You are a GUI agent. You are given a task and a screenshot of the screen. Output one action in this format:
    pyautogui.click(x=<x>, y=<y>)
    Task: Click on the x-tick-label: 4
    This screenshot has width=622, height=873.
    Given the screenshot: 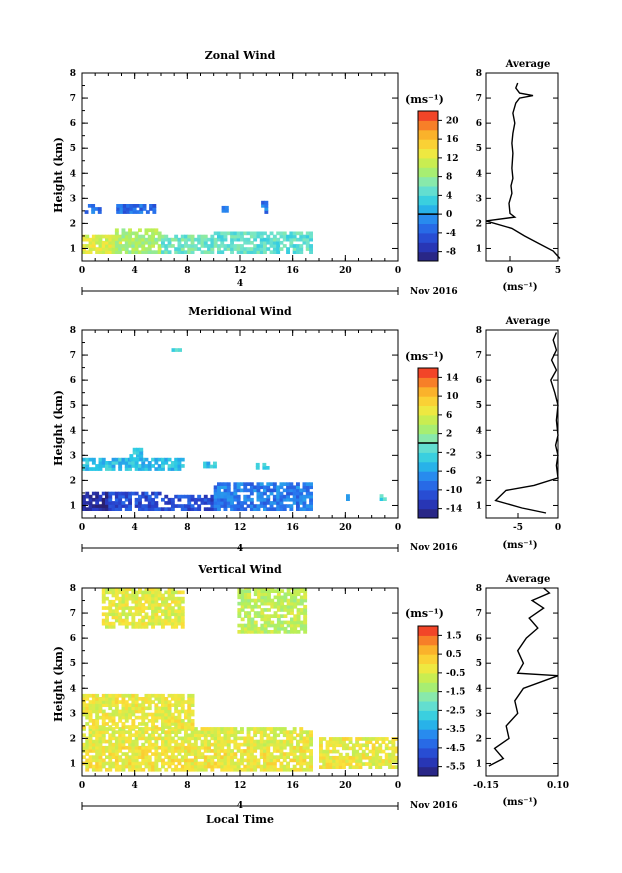 What is the action you would take?
    pyautogui.click(x=135, y=271)
    